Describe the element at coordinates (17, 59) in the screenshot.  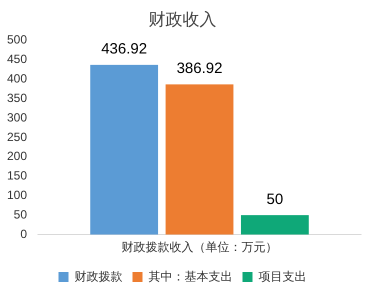
I see `y-tick-label: 450` at that location.